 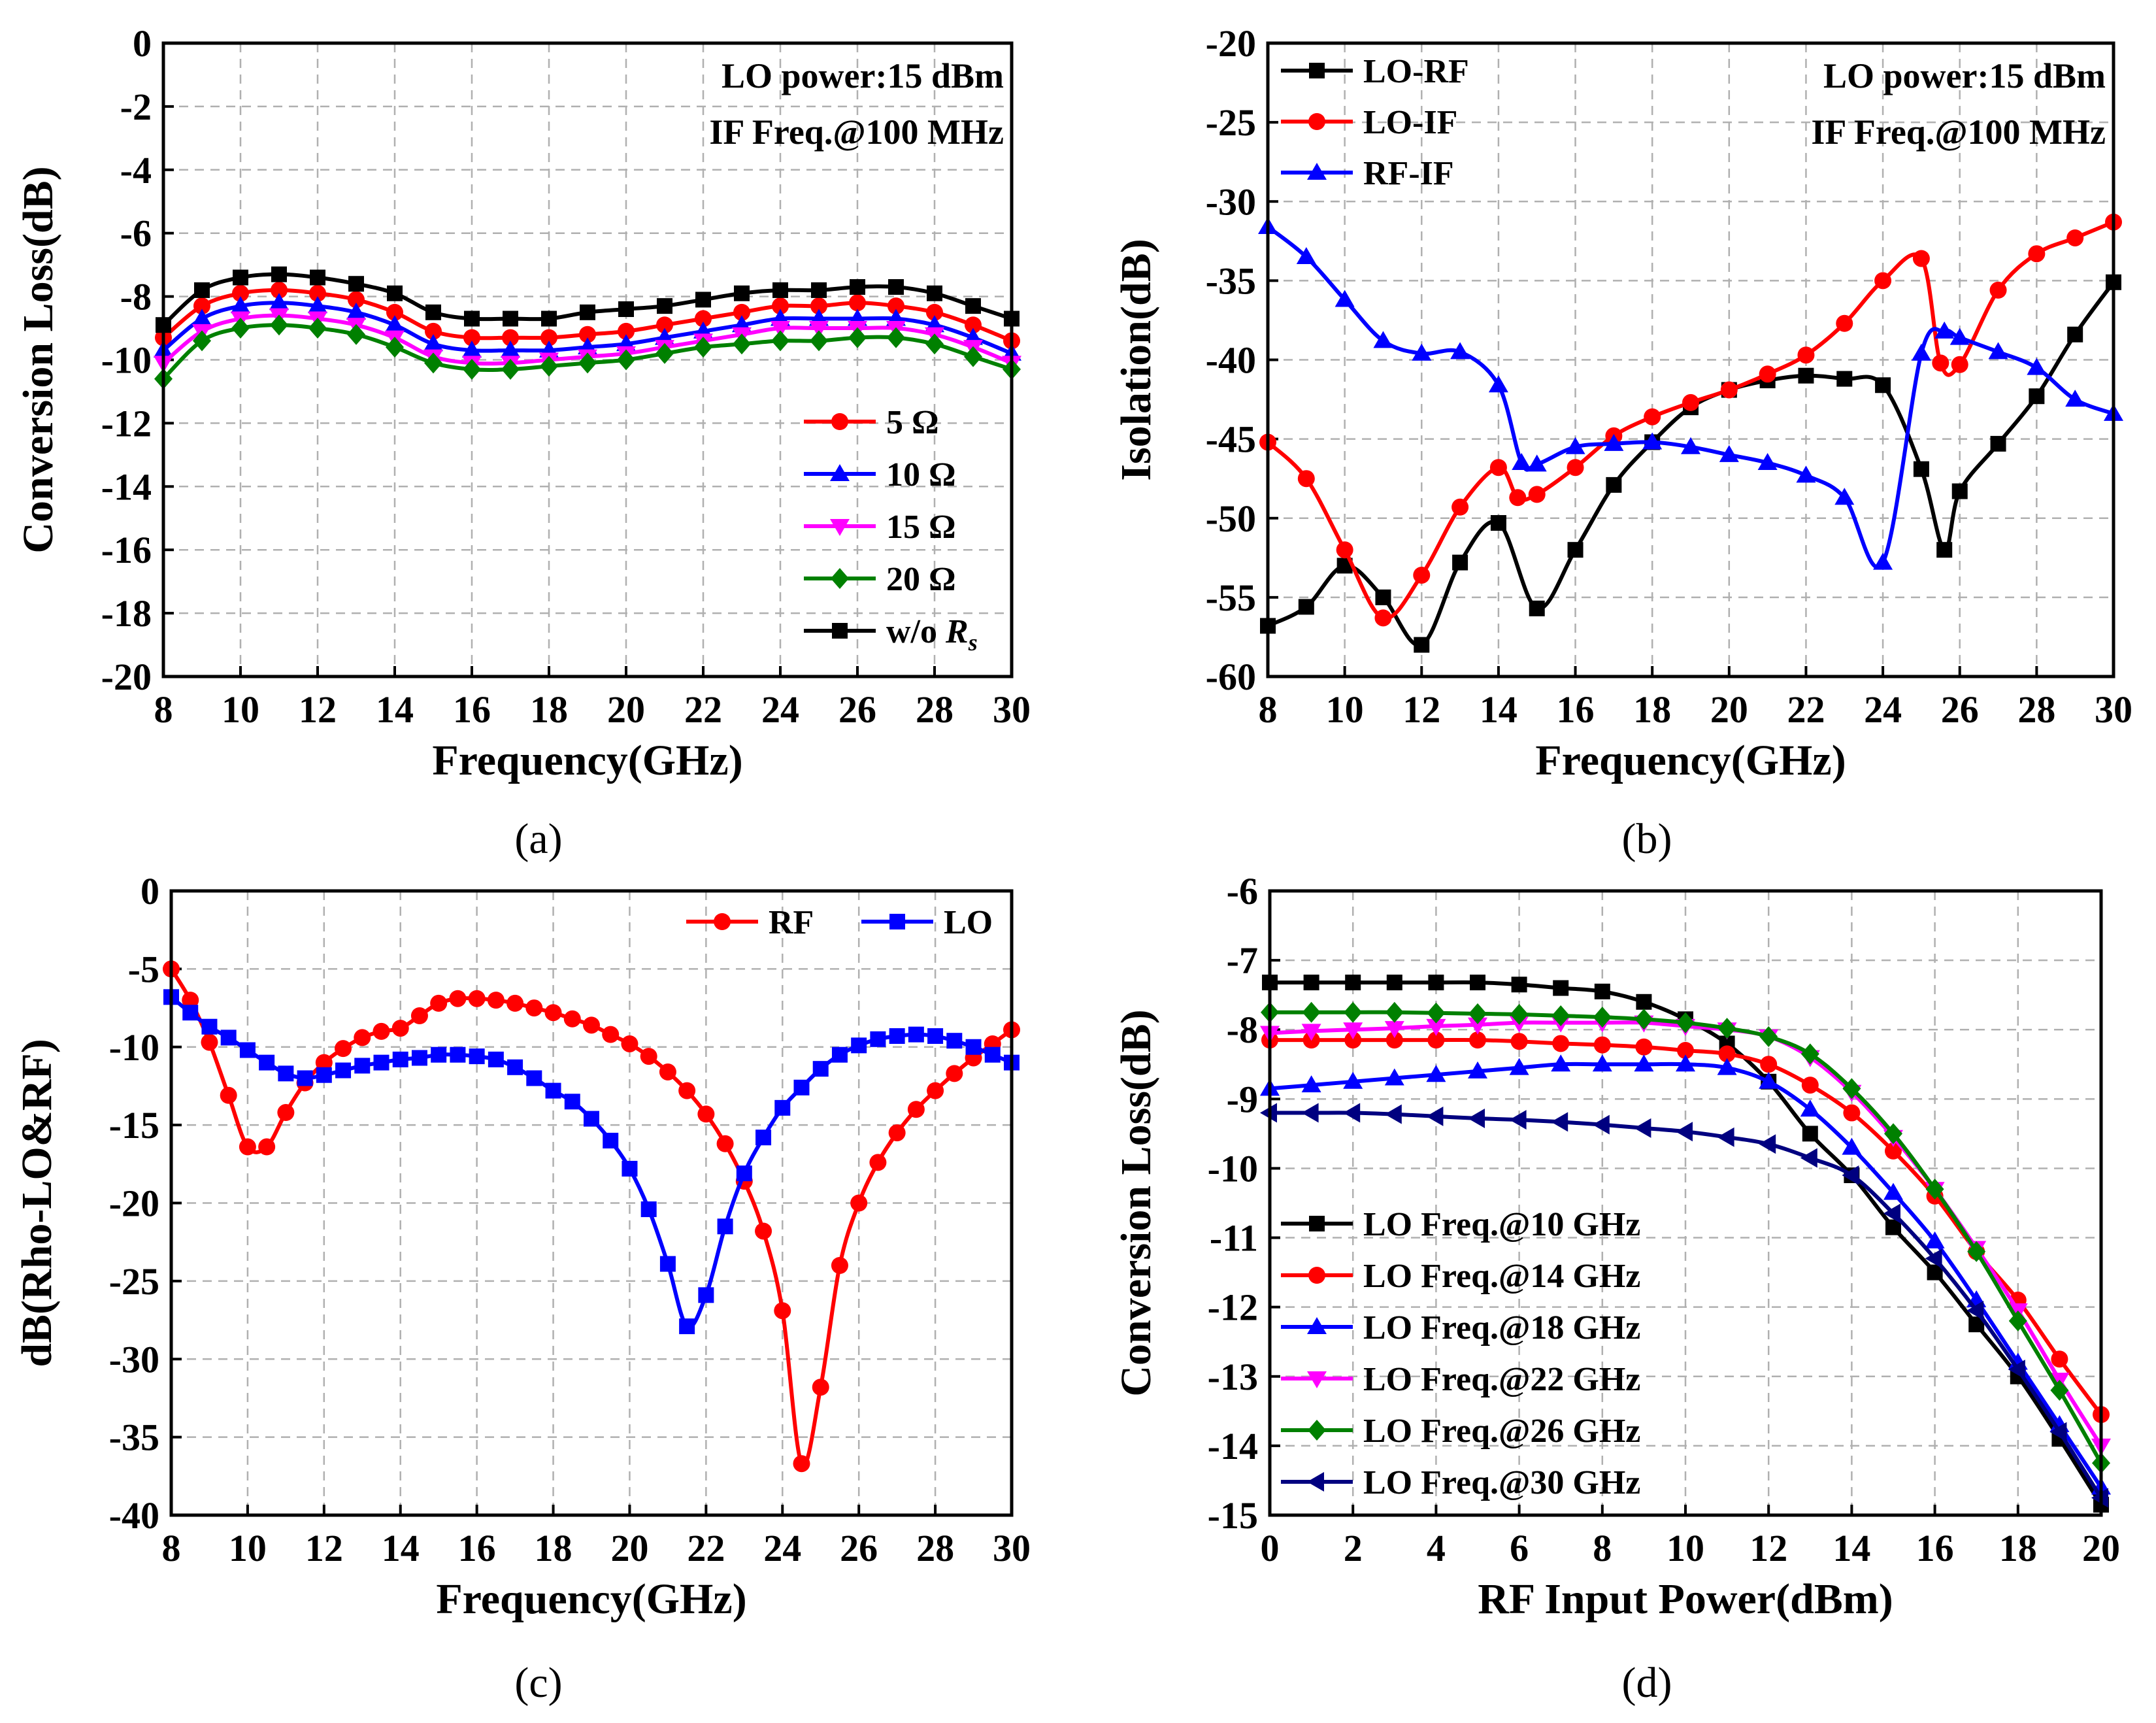 What do you see at coordinates (1498, 709) in the screenshot?
I see `x-tick-label: 14` at bounding box center [1498, 709].